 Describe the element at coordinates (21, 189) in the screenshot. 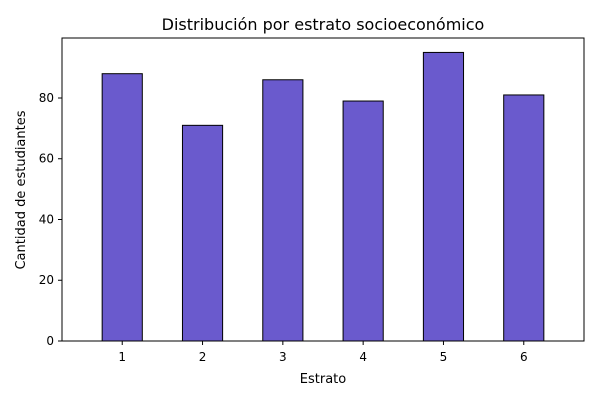

I see `y-axis-label: Cantidad de estudiantes` at that location.